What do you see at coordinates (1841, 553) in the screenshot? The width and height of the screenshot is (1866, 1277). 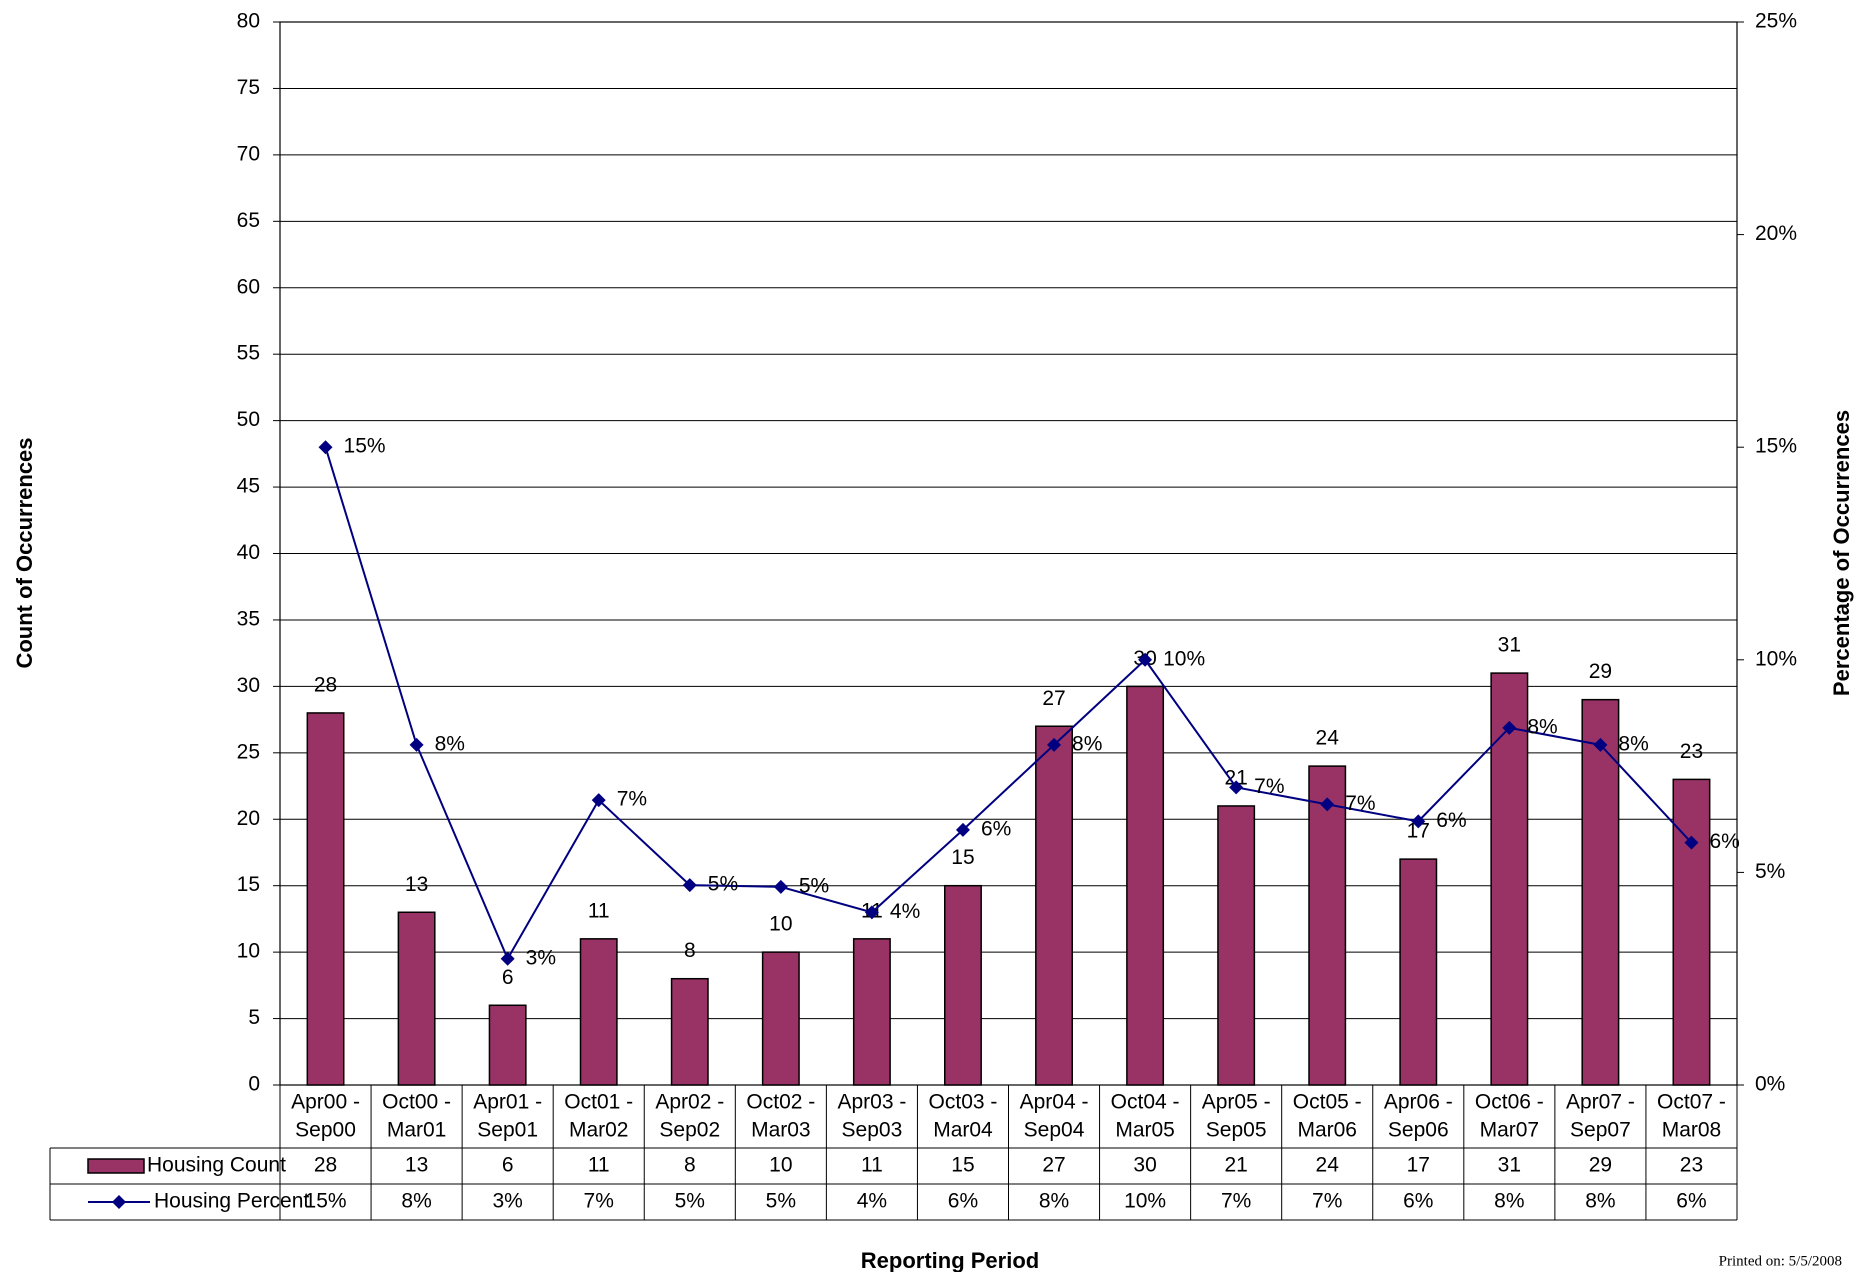 I see `y2-axis-title: Percentage of Occurrences` at bounding box center [1841, 553].